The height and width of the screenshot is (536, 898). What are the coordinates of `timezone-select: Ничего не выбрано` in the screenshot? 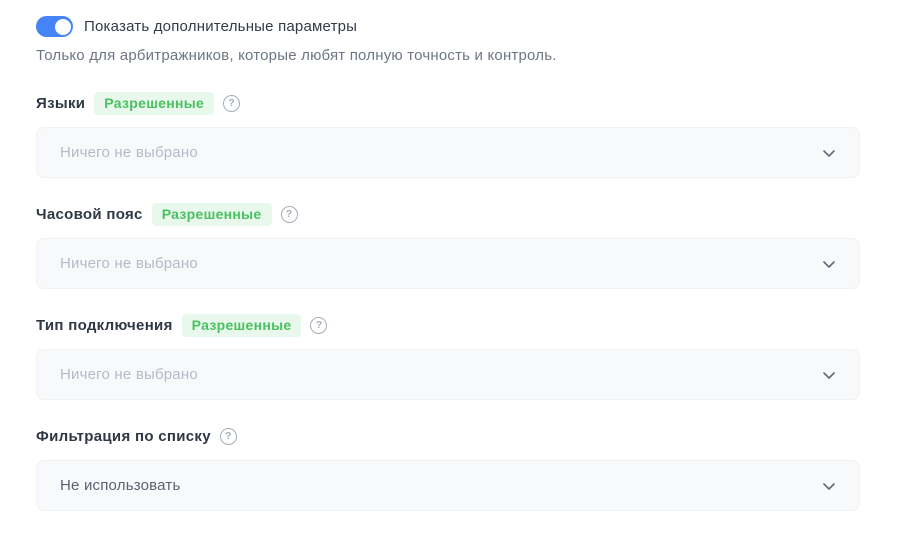 It's located at (448, 263).